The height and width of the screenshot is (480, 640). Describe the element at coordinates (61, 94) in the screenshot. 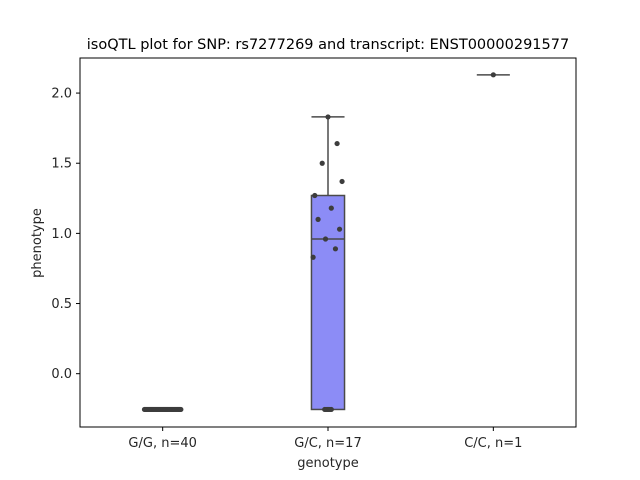

I see `y-tick-label: 2.0` at that location.